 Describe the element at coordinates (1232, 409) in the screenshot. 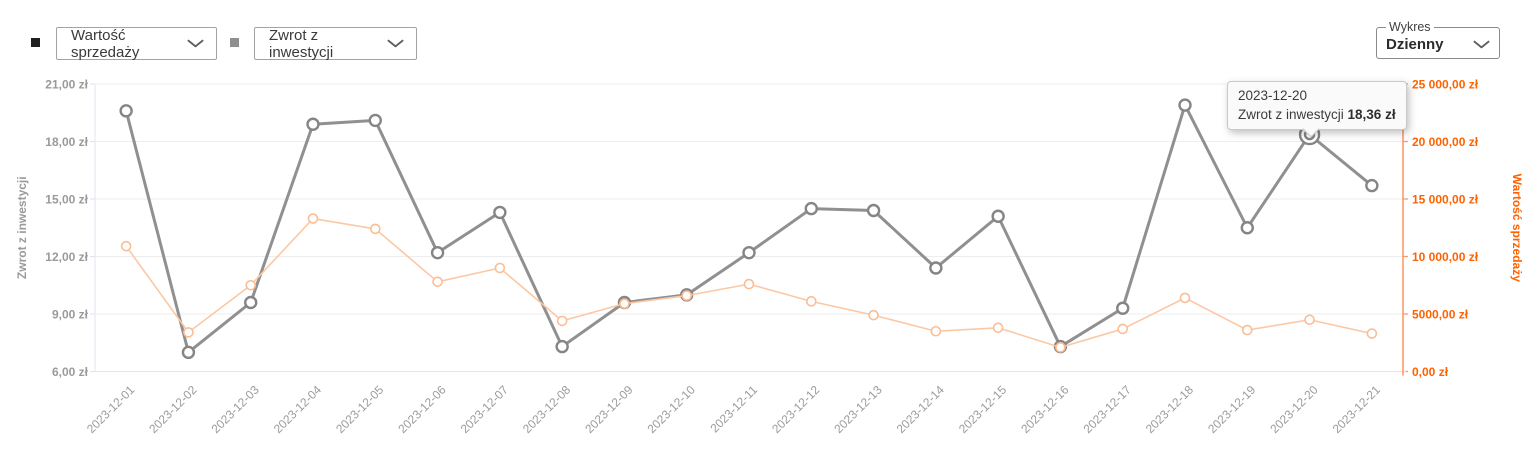

I see `x-axis-tick-label: 2023-12-19` at that location.